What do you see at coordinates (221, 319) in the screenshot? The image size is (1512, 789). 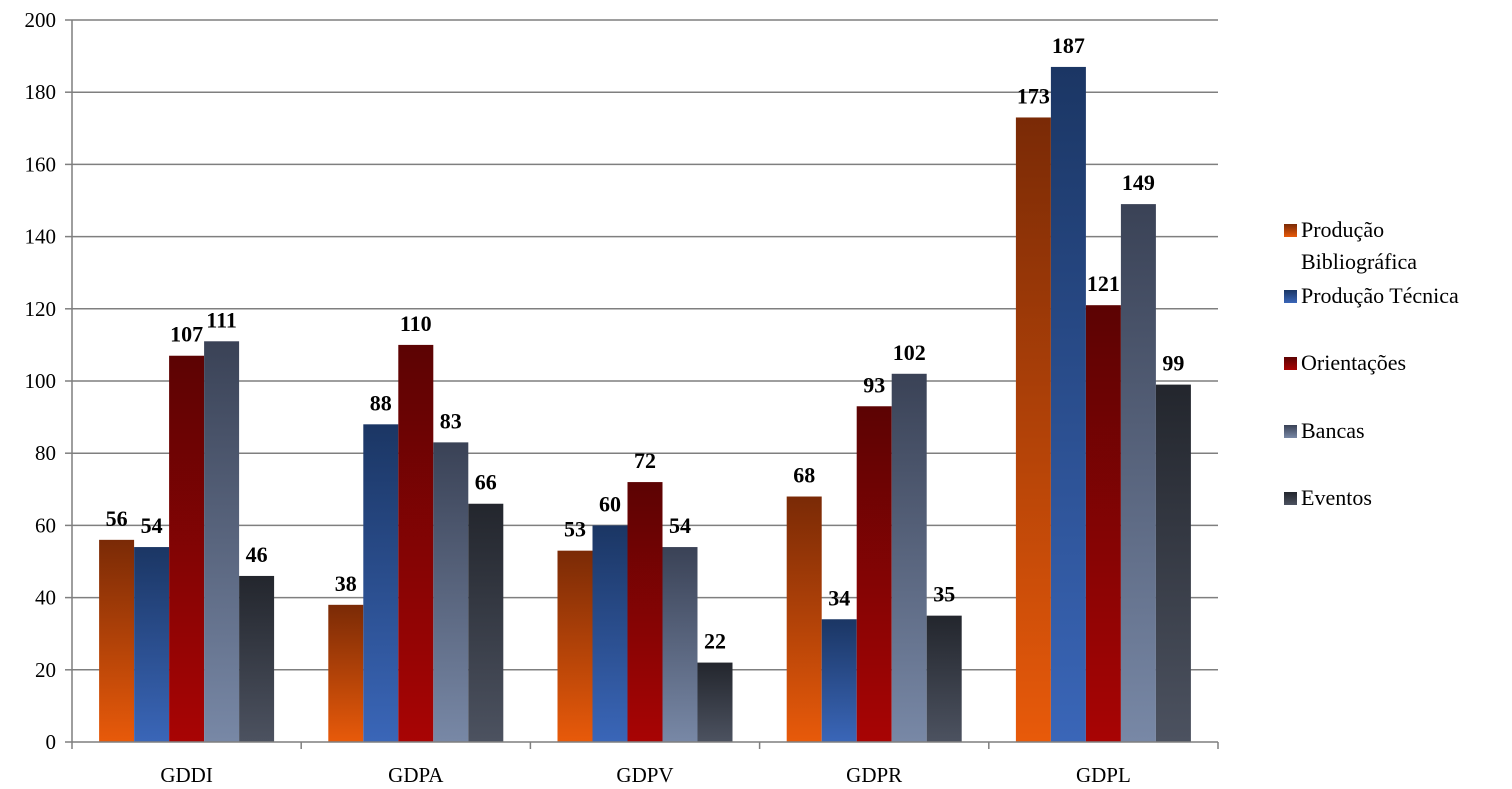 I see `data-label: 111` at bounding box center [221, 319].